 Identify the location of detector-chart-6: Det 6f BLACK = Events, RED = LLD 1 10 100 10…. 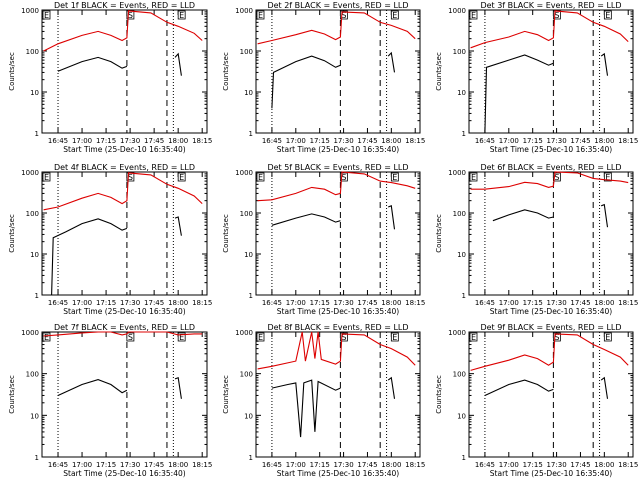
(536, 239).